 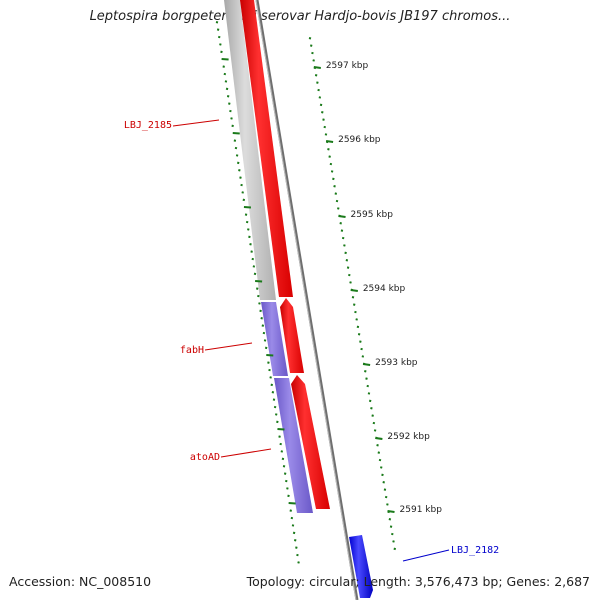 What do you see at coordinates (384, 289) in the screenshot?
I see `ruler-tick-label: 2594 kbp` at bounding box center [384, 289].